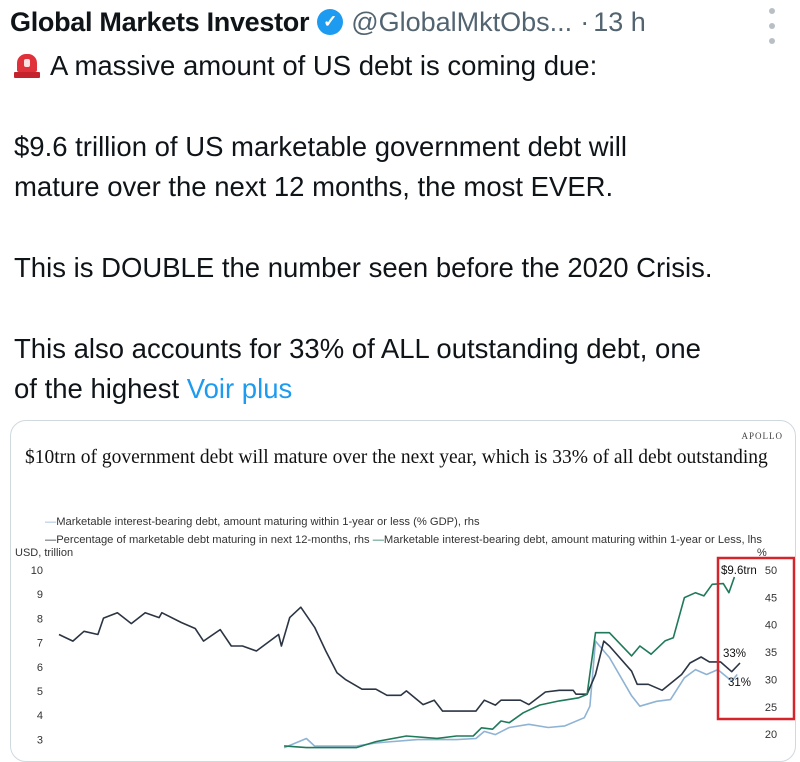 This screenshot has width=800, height=762. I want to click on left-tick-label: 8, so click(40, 619).